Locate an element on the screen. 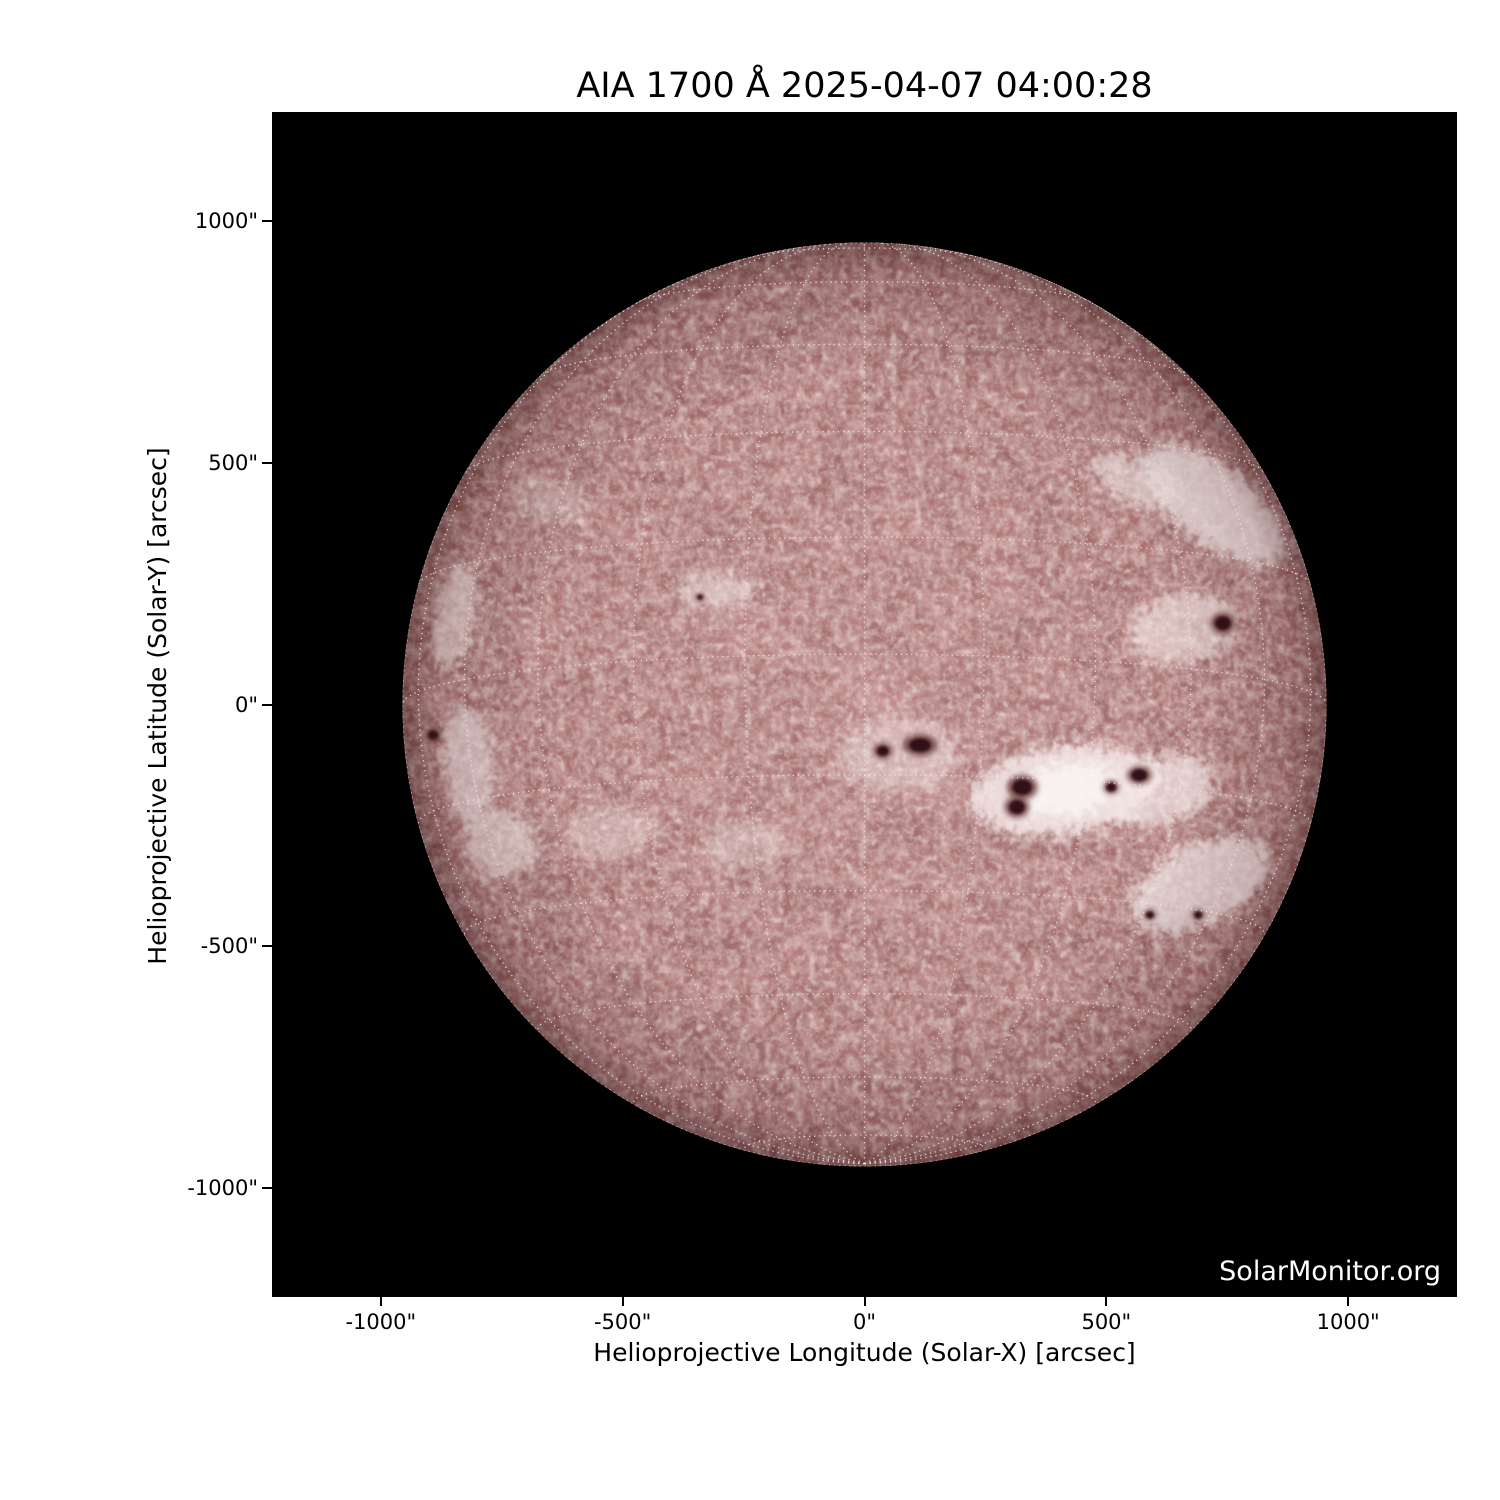 The height and width of the screenshot is (1500, 1500). x-tick-label: 500" is located at coordinates (1106, 1322).